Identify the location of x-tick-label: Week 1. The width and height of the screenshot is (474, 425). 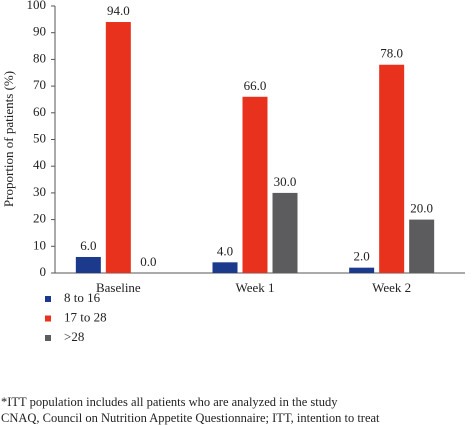
(254, 287).